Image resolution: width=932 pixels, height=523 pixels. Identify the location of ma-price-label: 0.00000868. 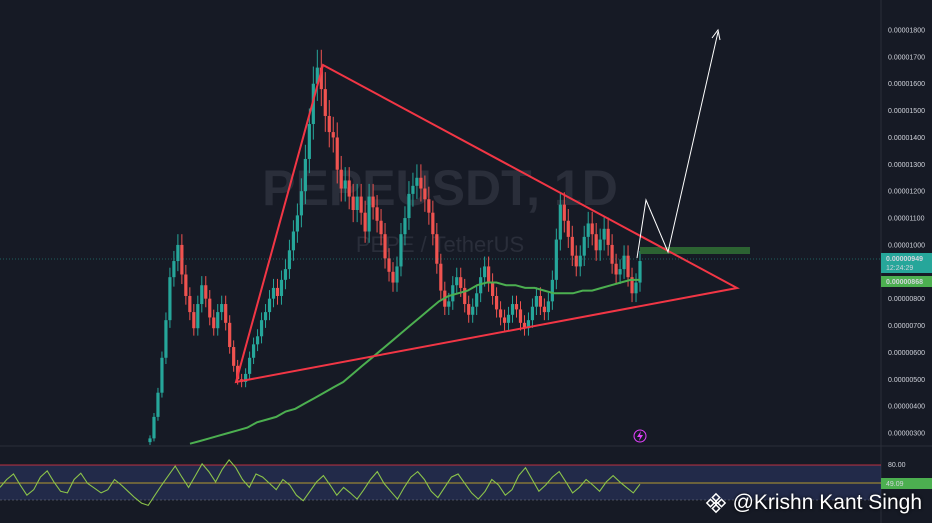
(904, 282).